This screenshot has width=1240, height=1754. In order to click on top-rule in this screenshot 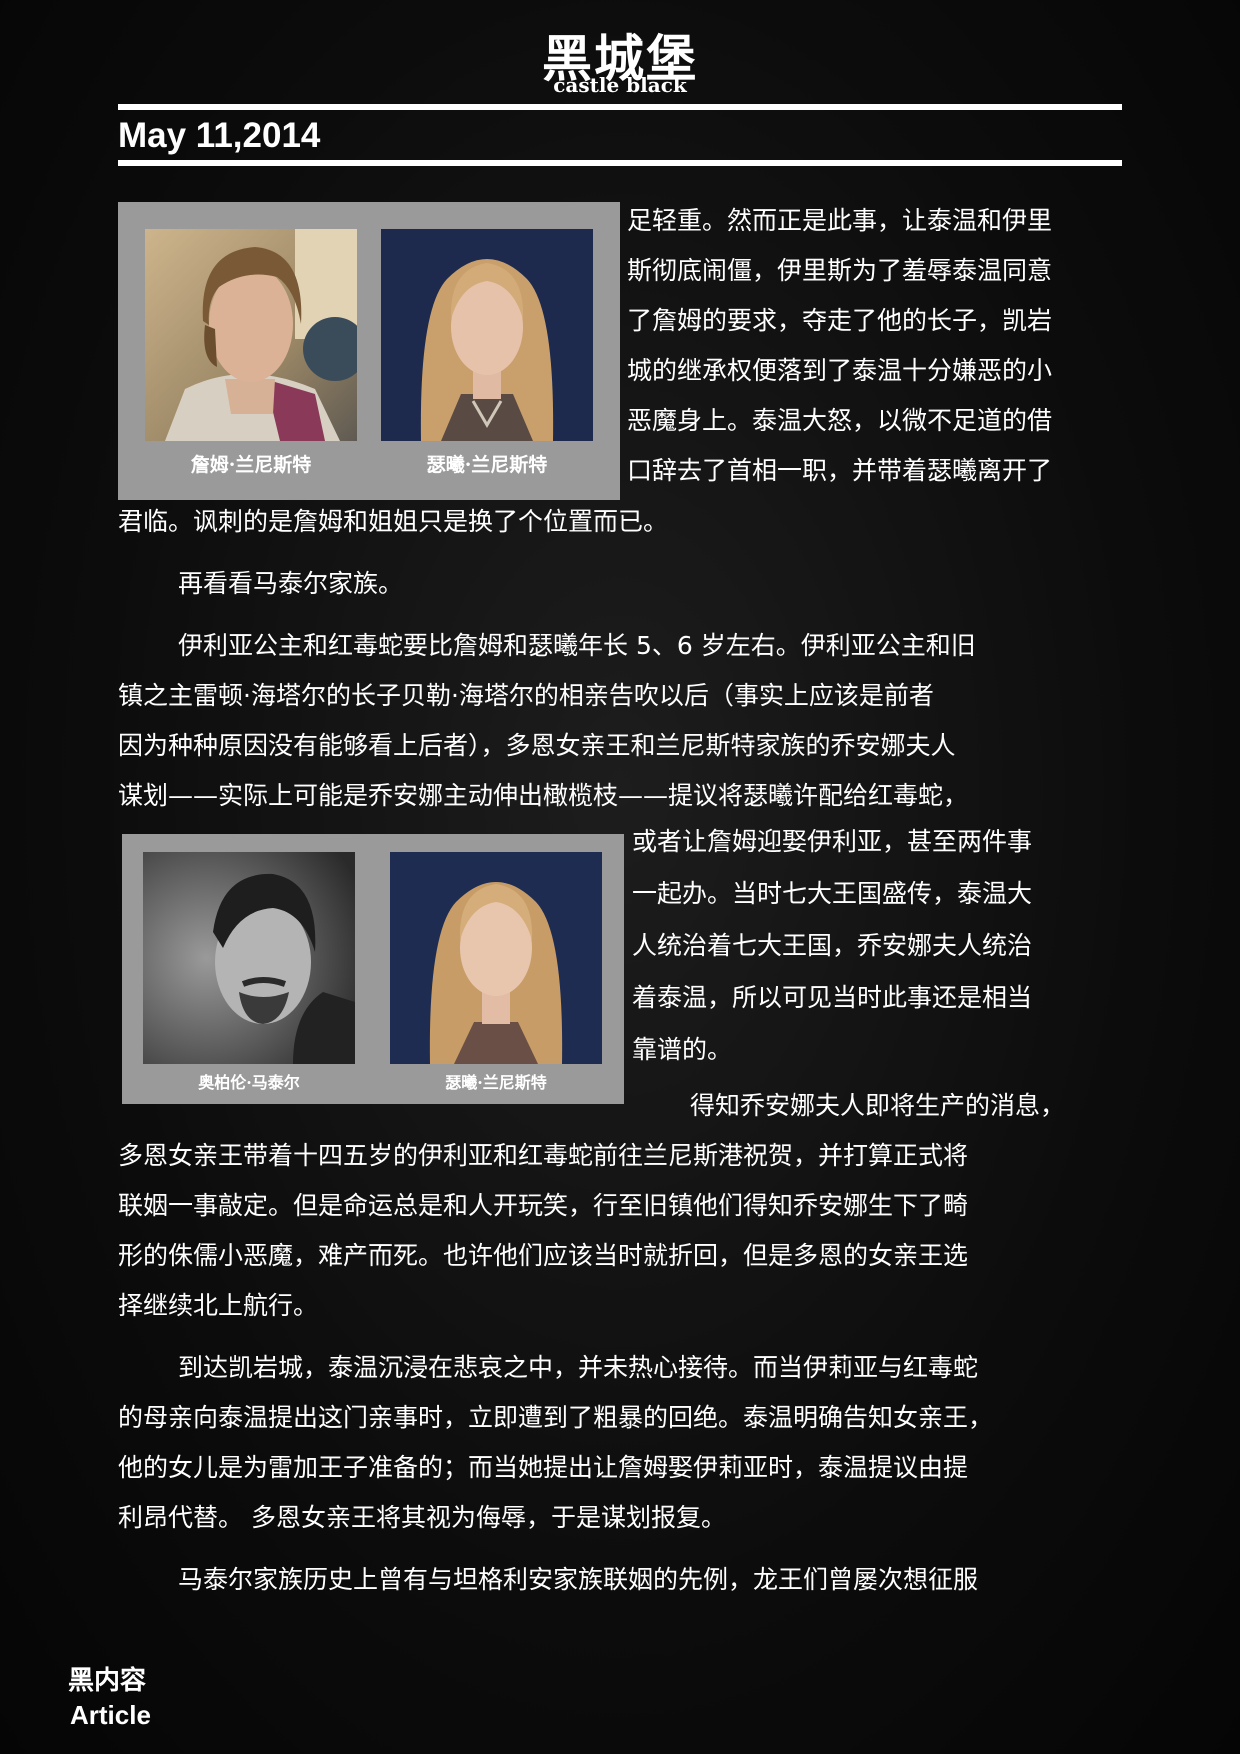, I will do `click(620, 107)`.